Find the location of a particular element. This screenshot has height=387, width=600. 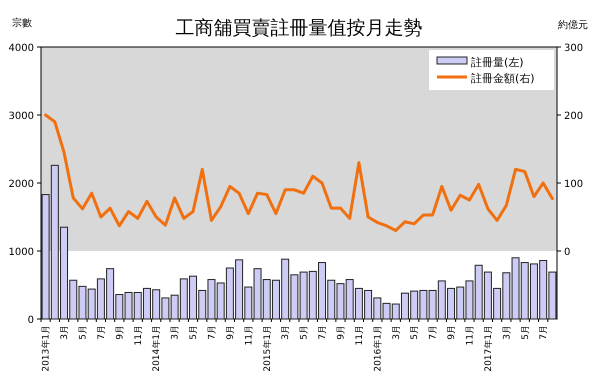

x-tick-label: 2013年1月 is located at coordinates (46, 348).